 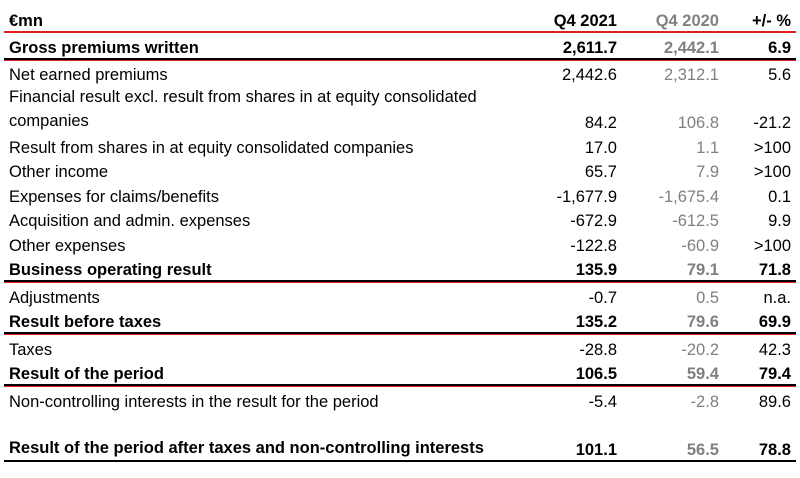 I want to click on current-value: -5.4, so click(x=565, y=399).